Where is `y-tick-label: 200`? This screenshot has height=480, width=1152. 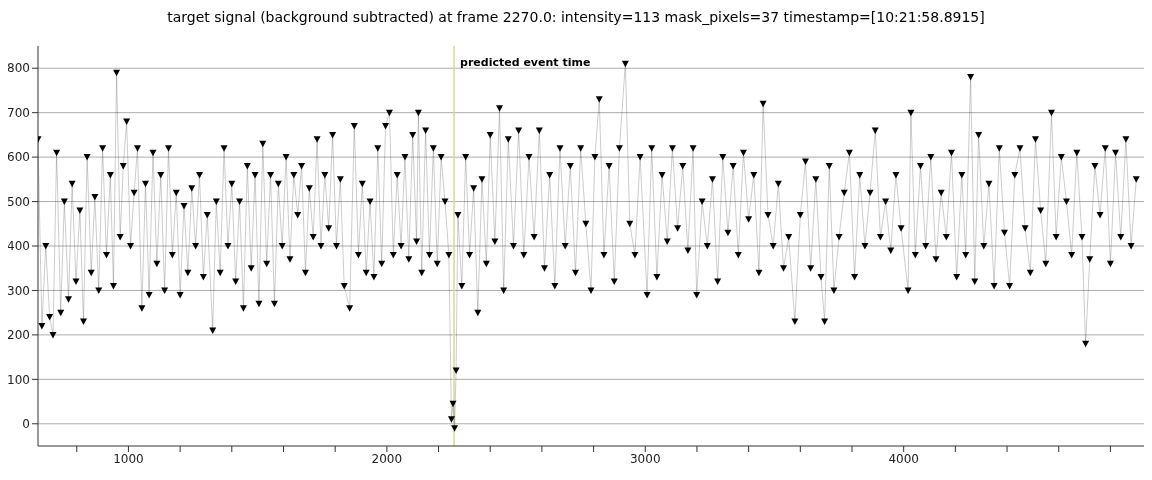 y-tick-label: 200 is located at coordinates (18, 335).